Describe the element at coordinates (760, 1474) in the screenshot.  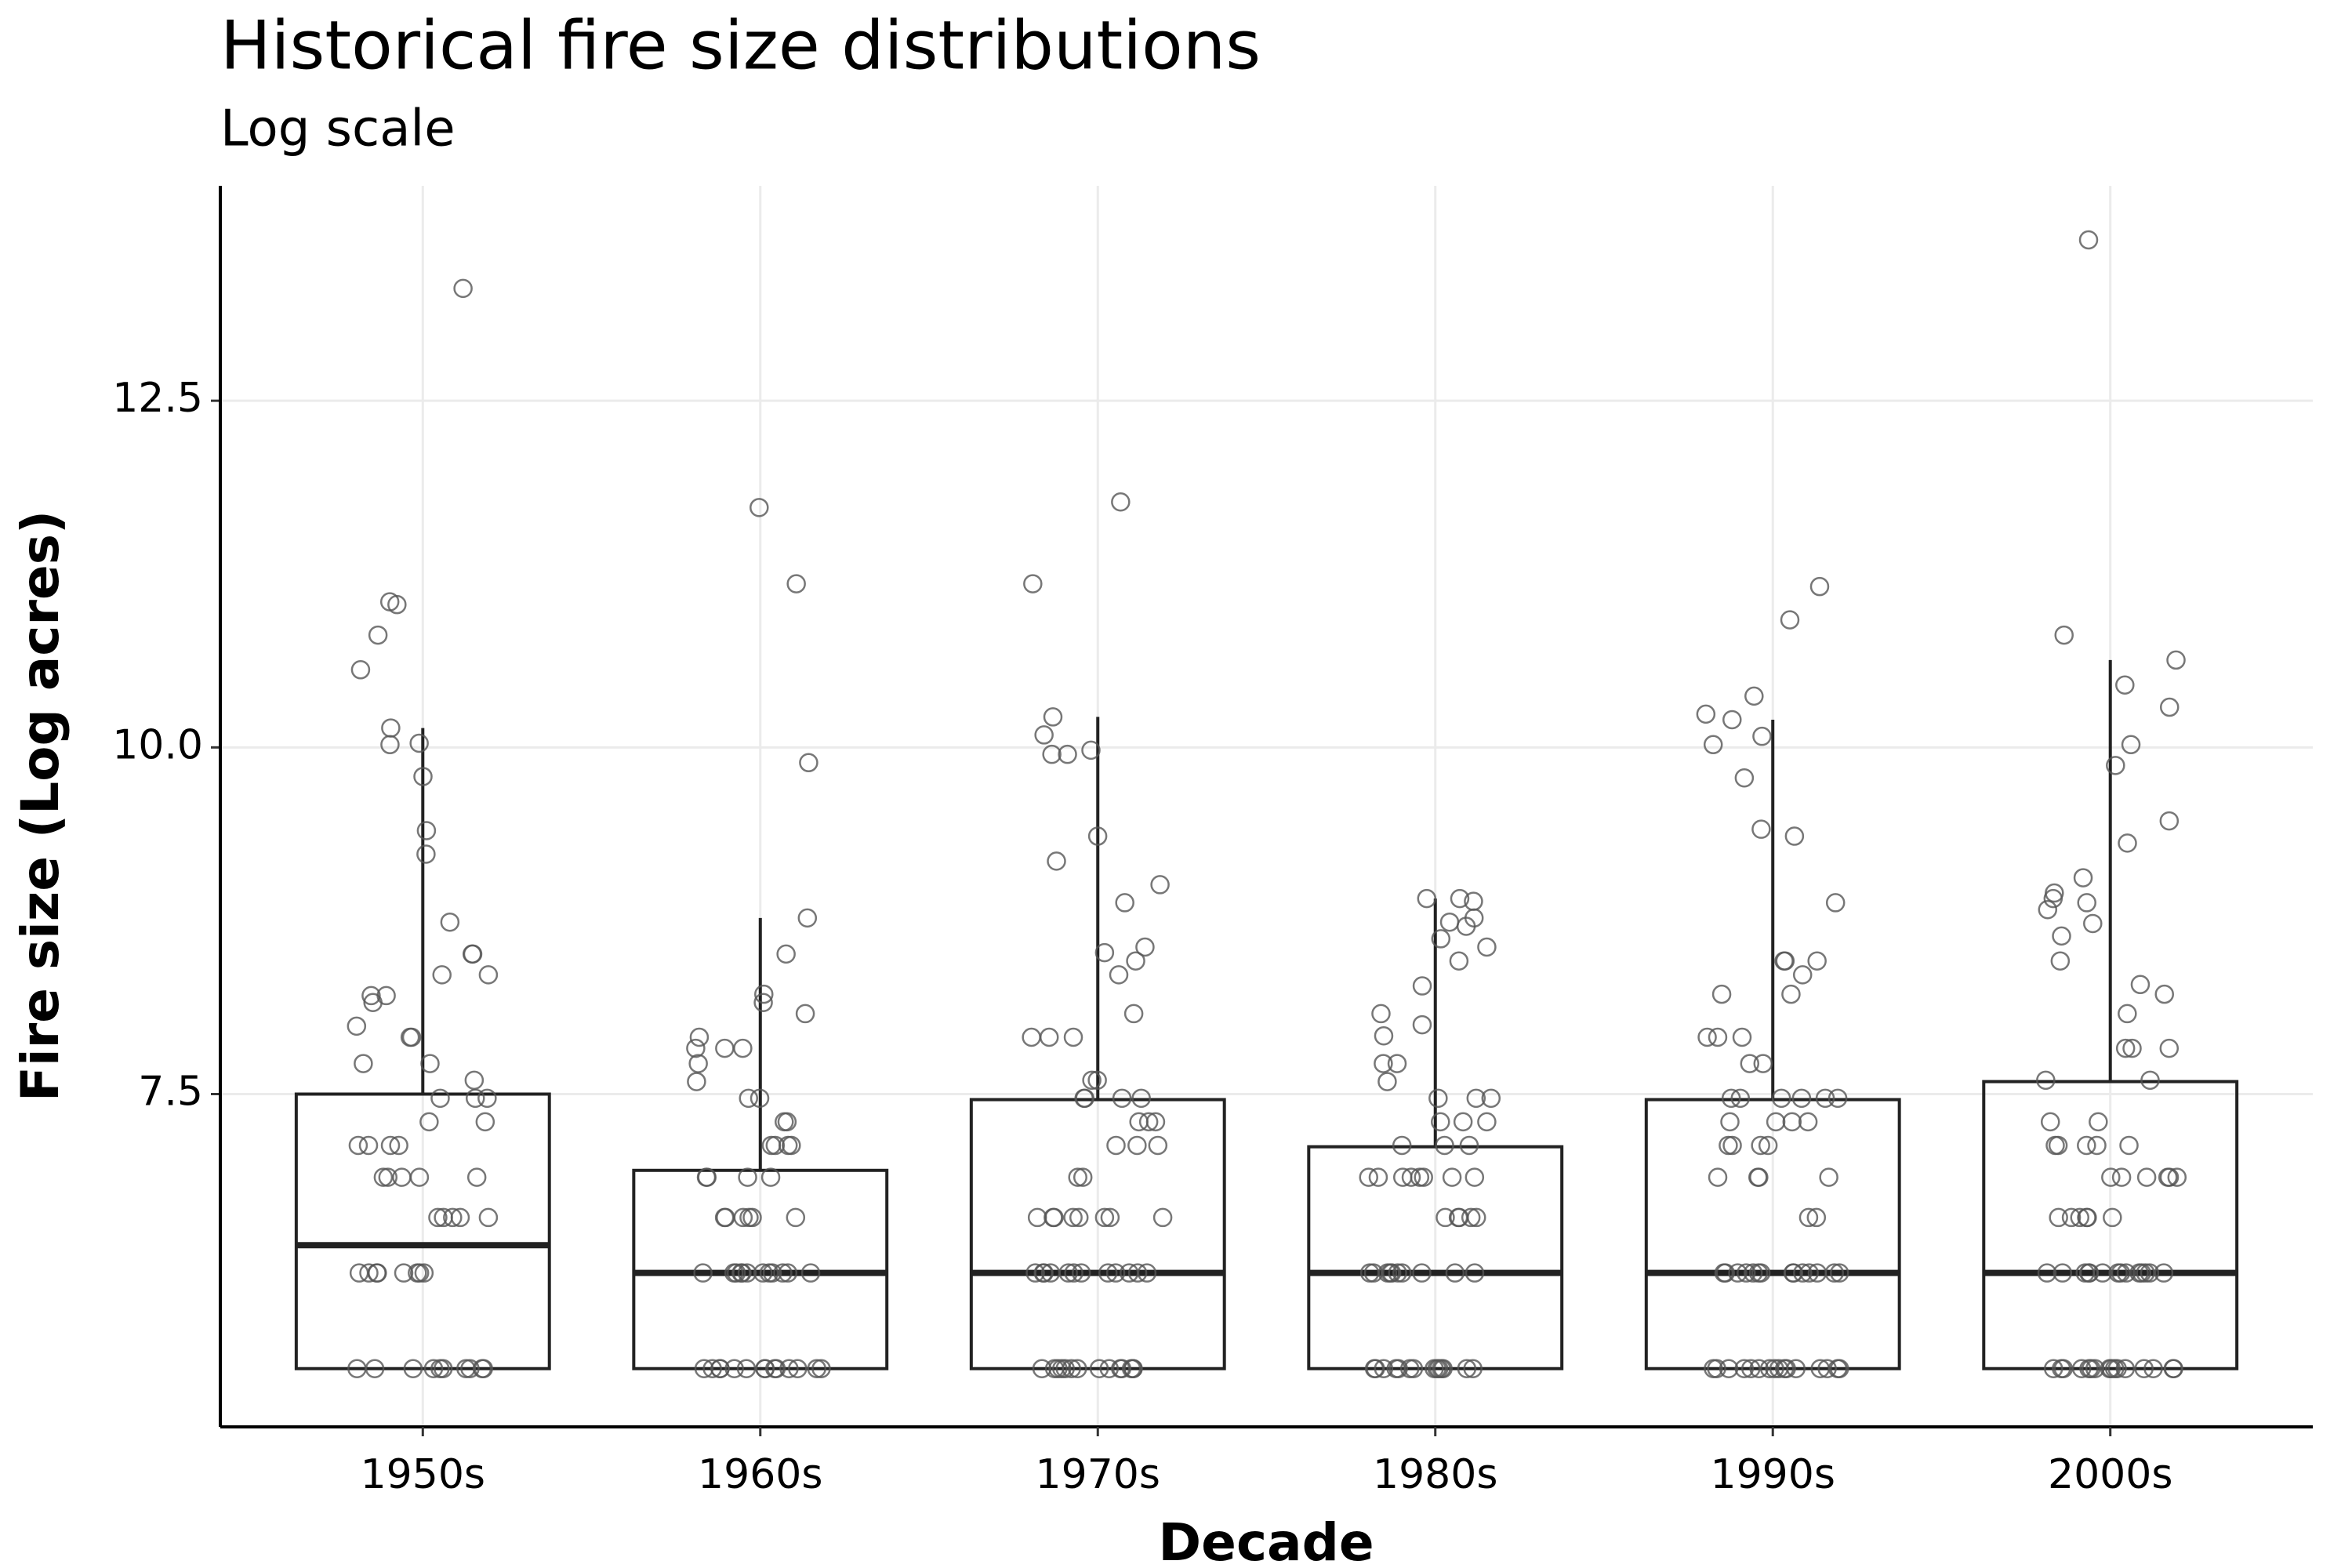
I see `x-tick-label: 1960s` at that location.